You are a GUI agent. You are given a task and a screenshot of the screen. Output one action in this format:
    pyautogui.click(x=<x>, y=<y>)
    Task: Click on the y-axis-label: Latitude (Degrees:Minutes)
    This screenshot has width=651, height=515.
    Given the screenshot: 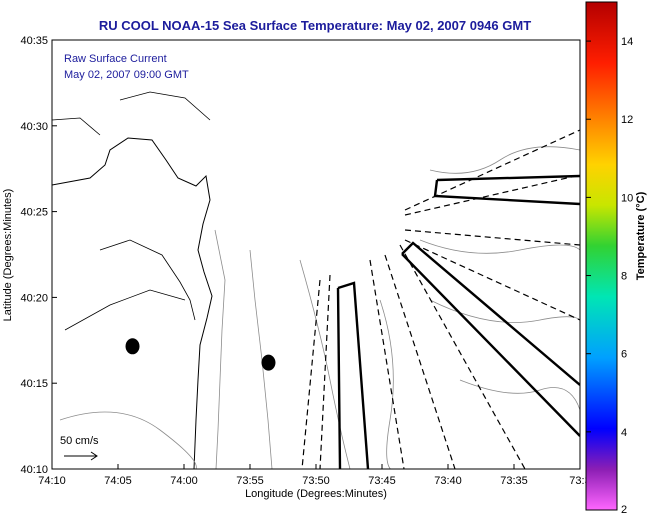 What is the action you would take?
    pyautogui.click(x=8, y=255)
    